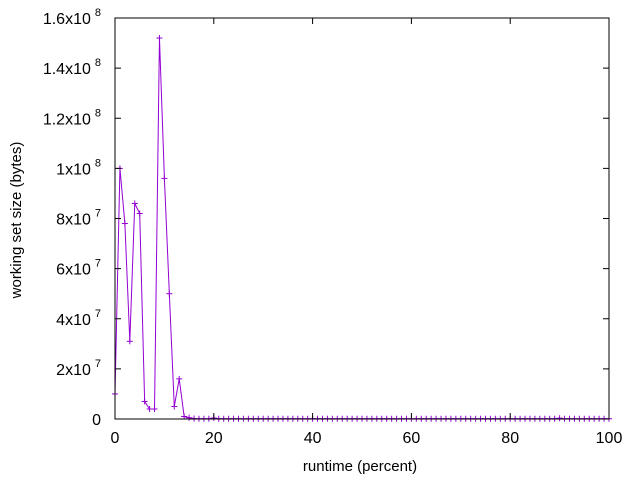 This screenshot has height=480, width=640. I want to click on y-axis-title: working set size (bytes), so click(16, 221).